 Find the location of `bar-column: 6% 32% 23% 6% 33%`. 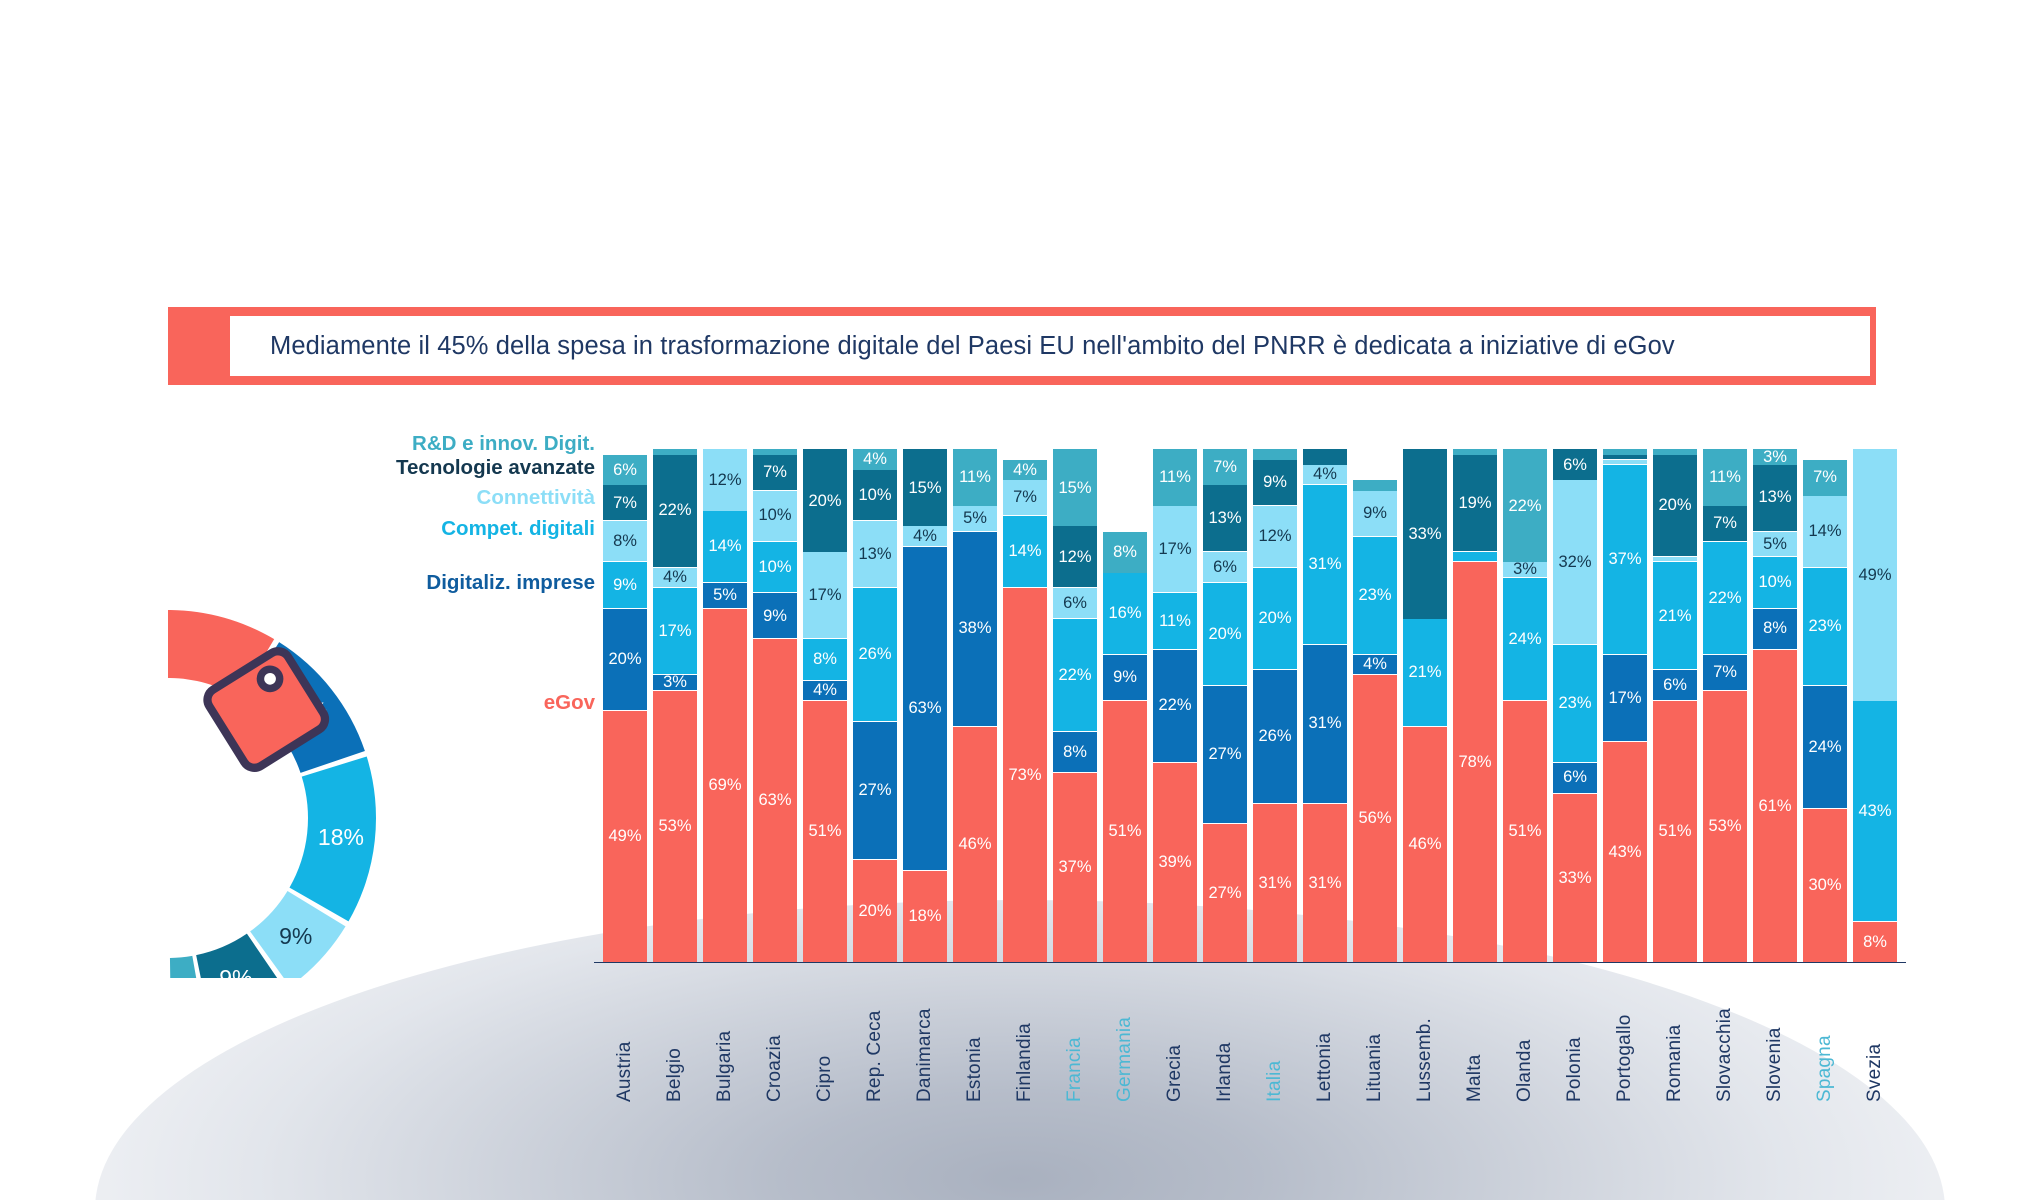

bar-column: 6% 32% 23% 6% 33% is located at coordinates (1575, 698).